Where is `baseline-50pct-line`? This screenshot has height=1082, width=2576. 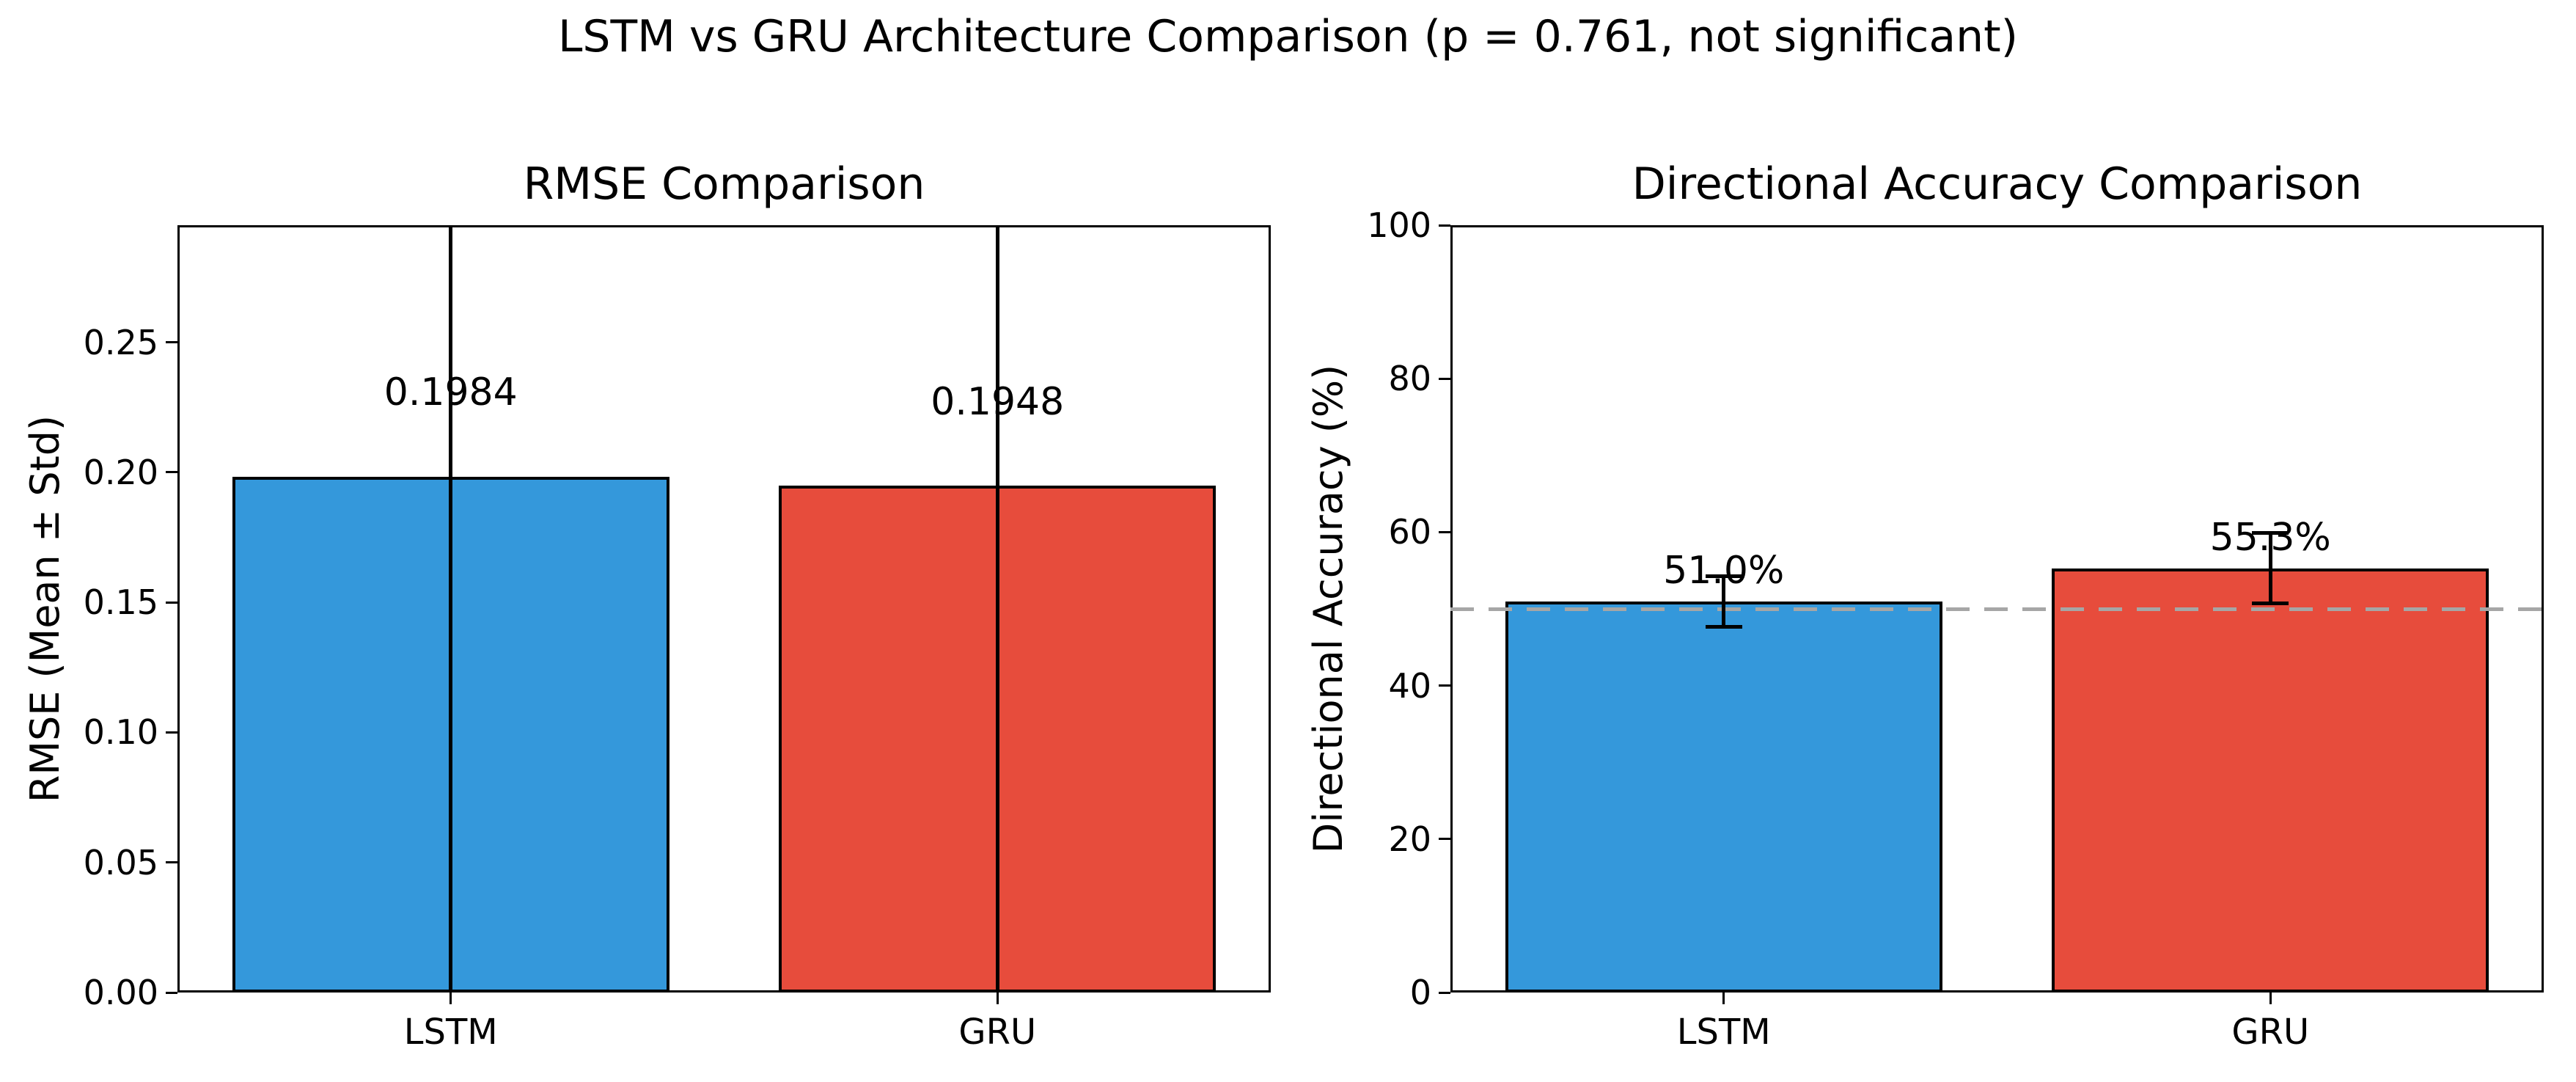 baseline-50pct-line is located at coordinates (1997, 609).